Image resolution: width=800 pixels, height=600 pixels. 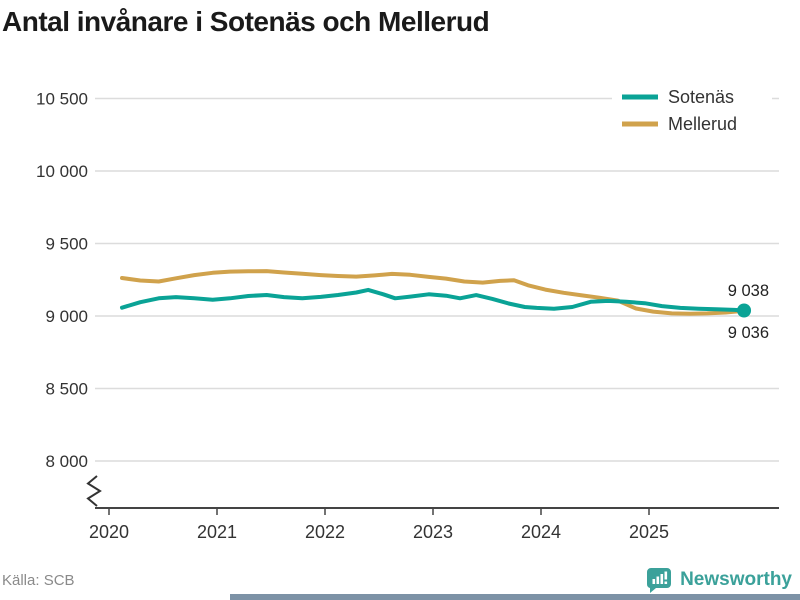 What do you see at coordinates (515, 597) in the screenshot?
I see `bottom-accent-bar` at bounding box center [515, 597].